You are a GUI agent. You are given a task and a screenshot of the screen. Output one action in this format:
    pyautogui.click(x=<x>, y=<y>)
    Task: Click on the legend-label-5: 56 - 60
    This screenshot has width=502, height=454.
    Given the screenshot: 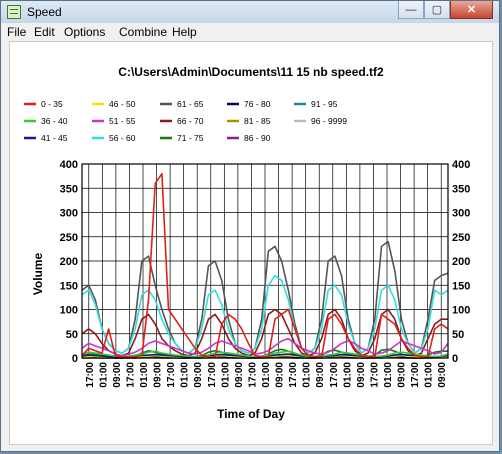 What is the action you would take?
    pyautogui.click(x=122, y=138)
    